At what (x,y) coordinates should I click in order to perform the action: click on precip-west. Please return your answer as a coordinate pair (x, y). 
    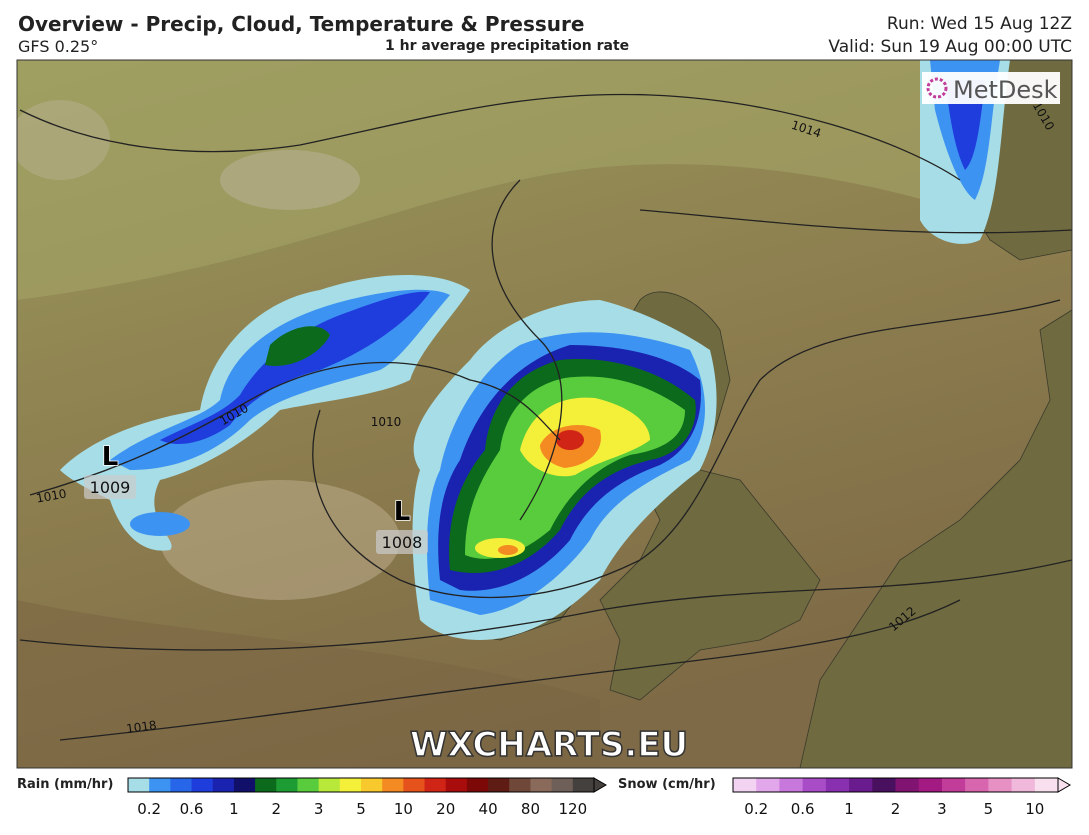
    Looking at the image, I should click on (265, 413).